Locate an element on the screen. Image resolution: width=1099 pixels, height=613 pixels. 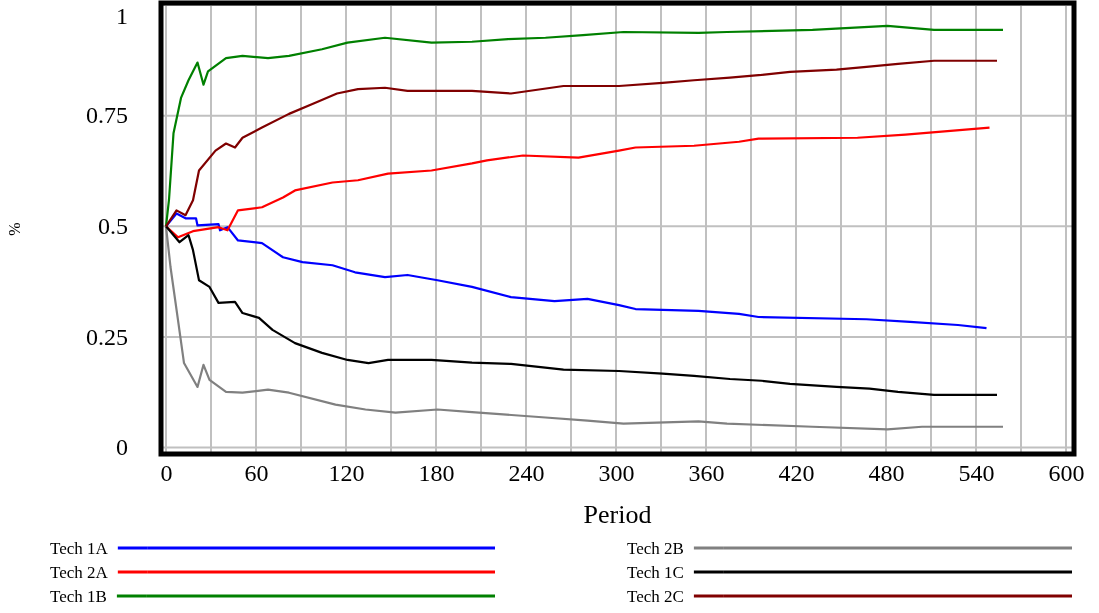
y-tick-label: 0.25 is located at coordinates (107, 336).